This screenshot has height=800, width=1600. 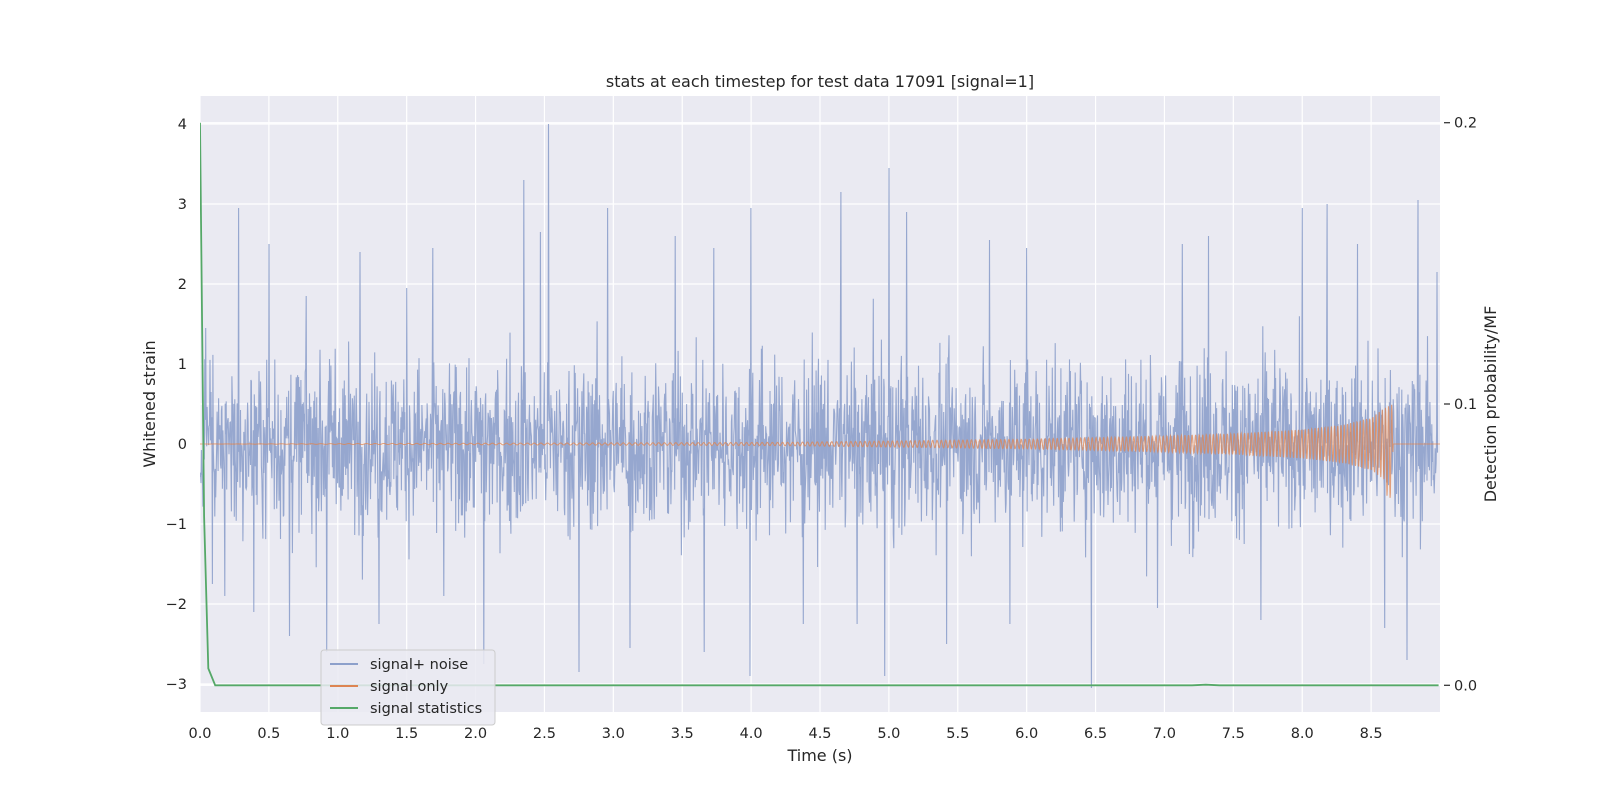 I want to click on x-tick-label: 3.0, so click(x=613, y=734).